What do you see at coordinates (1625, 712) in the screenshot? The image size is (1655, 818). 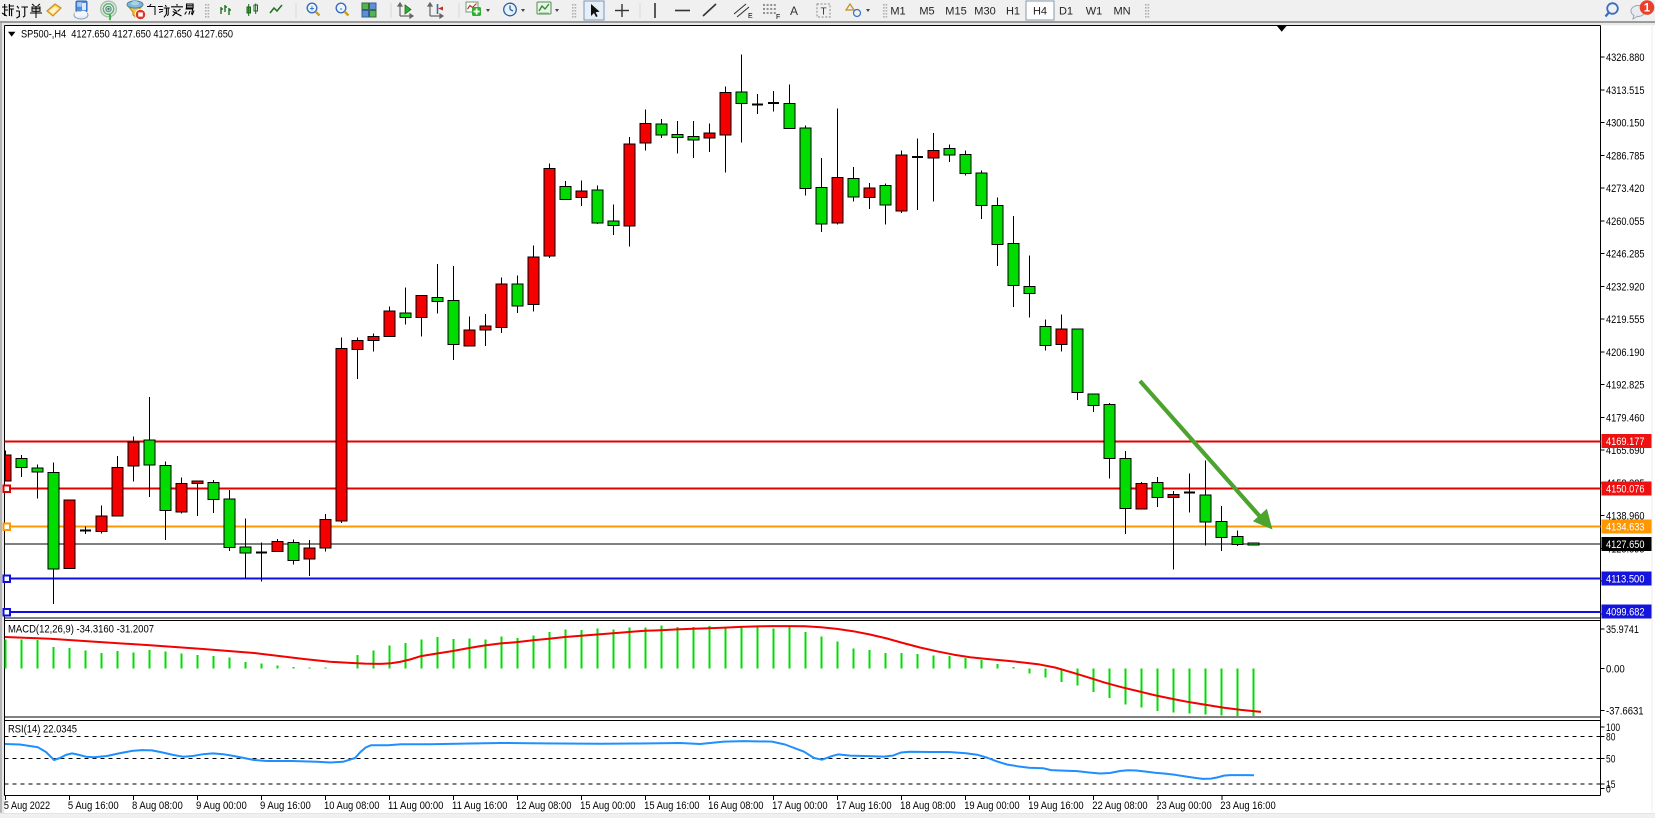 I see `svg-text: -37.6631` at bounding box center [1625, 712].